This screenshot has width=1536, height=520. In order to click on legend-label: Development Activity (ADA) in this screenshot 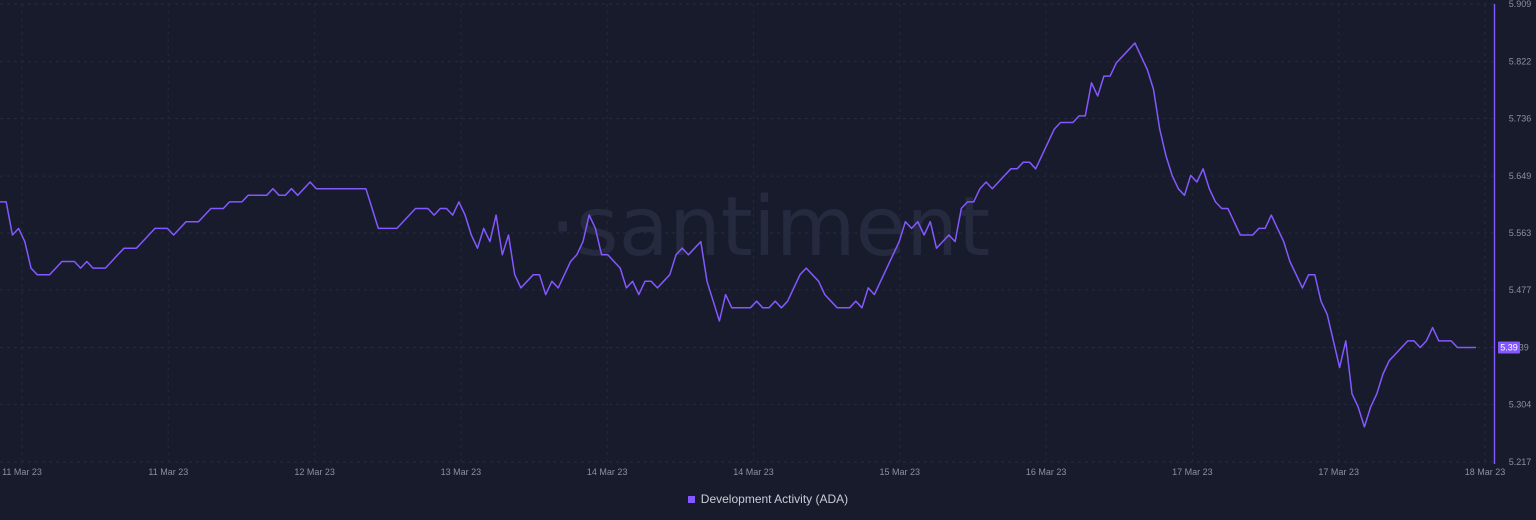, I will do `click(774, 499)`.